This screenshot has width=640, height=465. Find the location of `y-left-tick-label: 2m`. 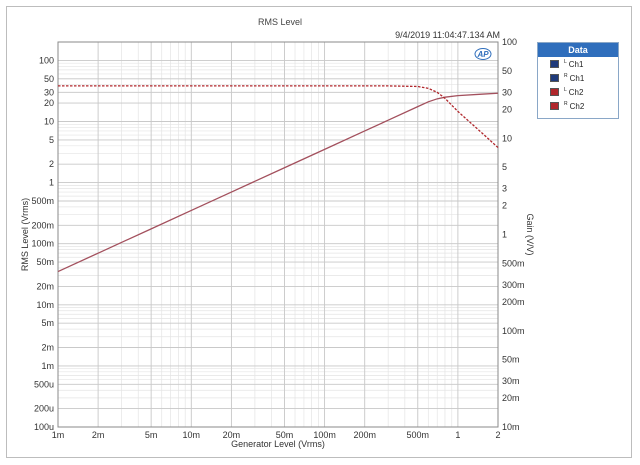

y-left-tick-label: 2m is located at coordinates (47, 348).